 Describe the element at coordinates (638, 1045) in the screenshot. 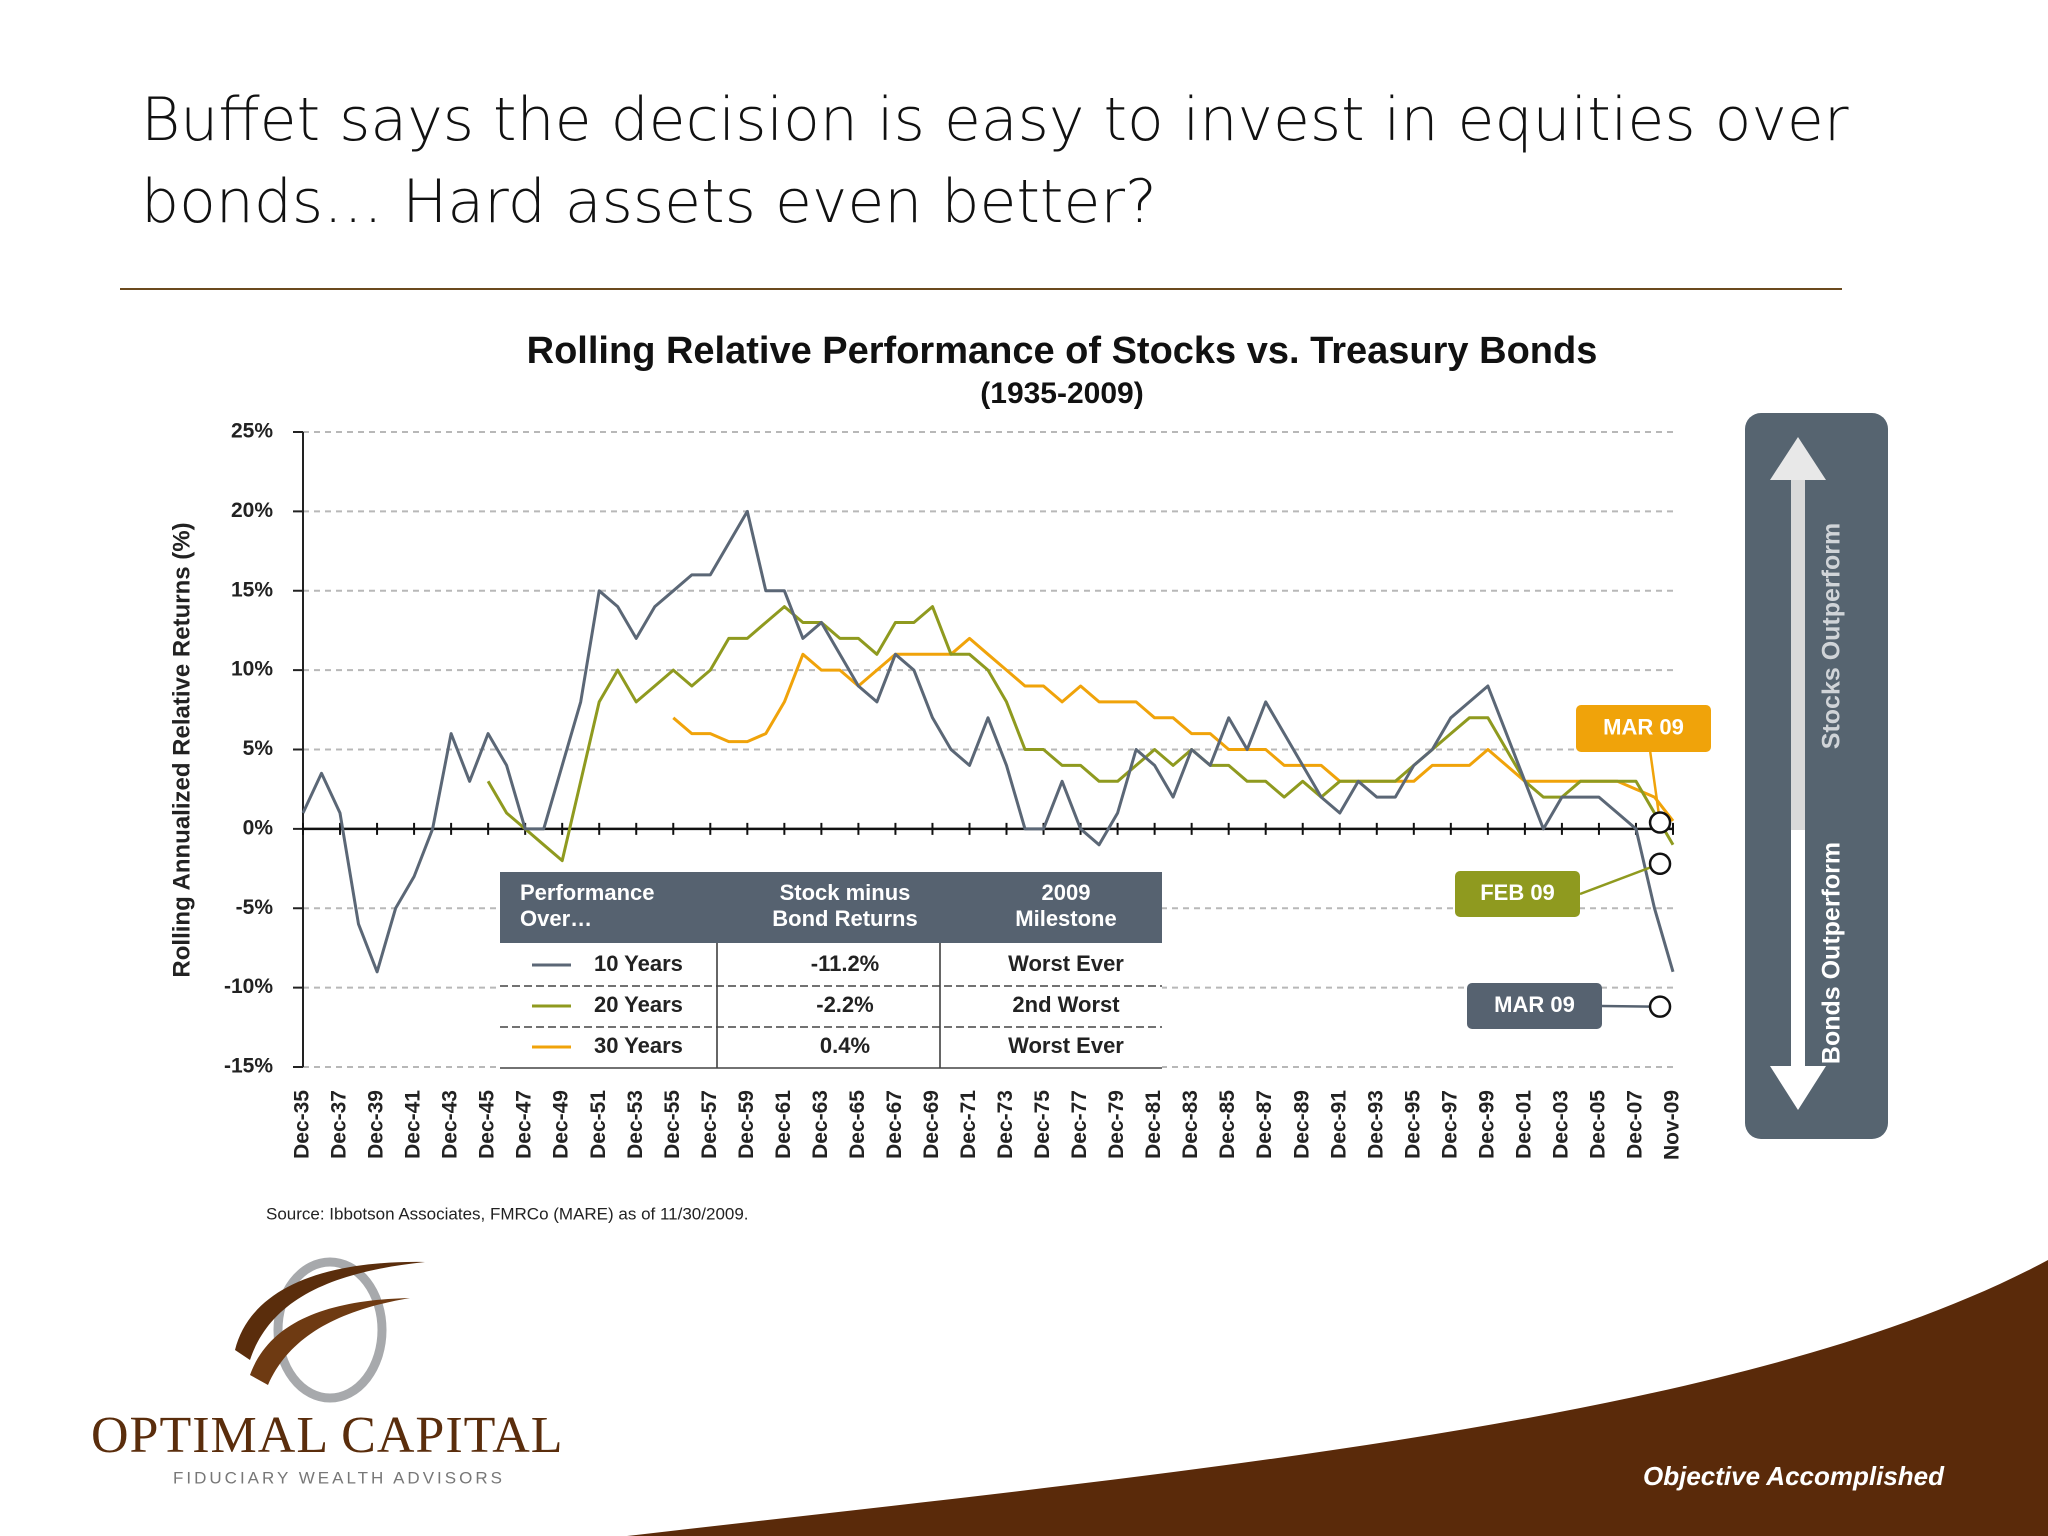

I see `legend-label: 30 Years` at that location.